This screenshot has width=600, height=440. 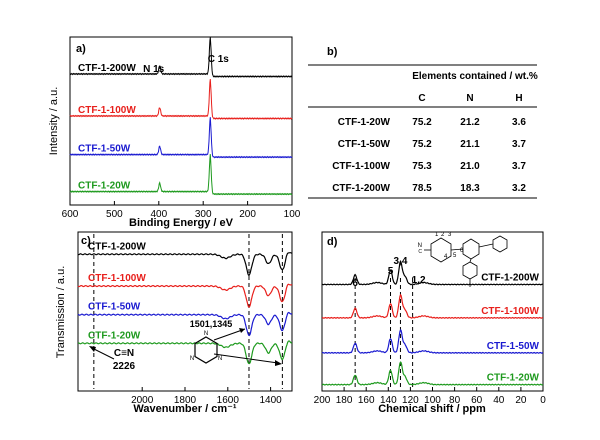 I want to click on x-tick-label: 20, so click(x=521, y=400).